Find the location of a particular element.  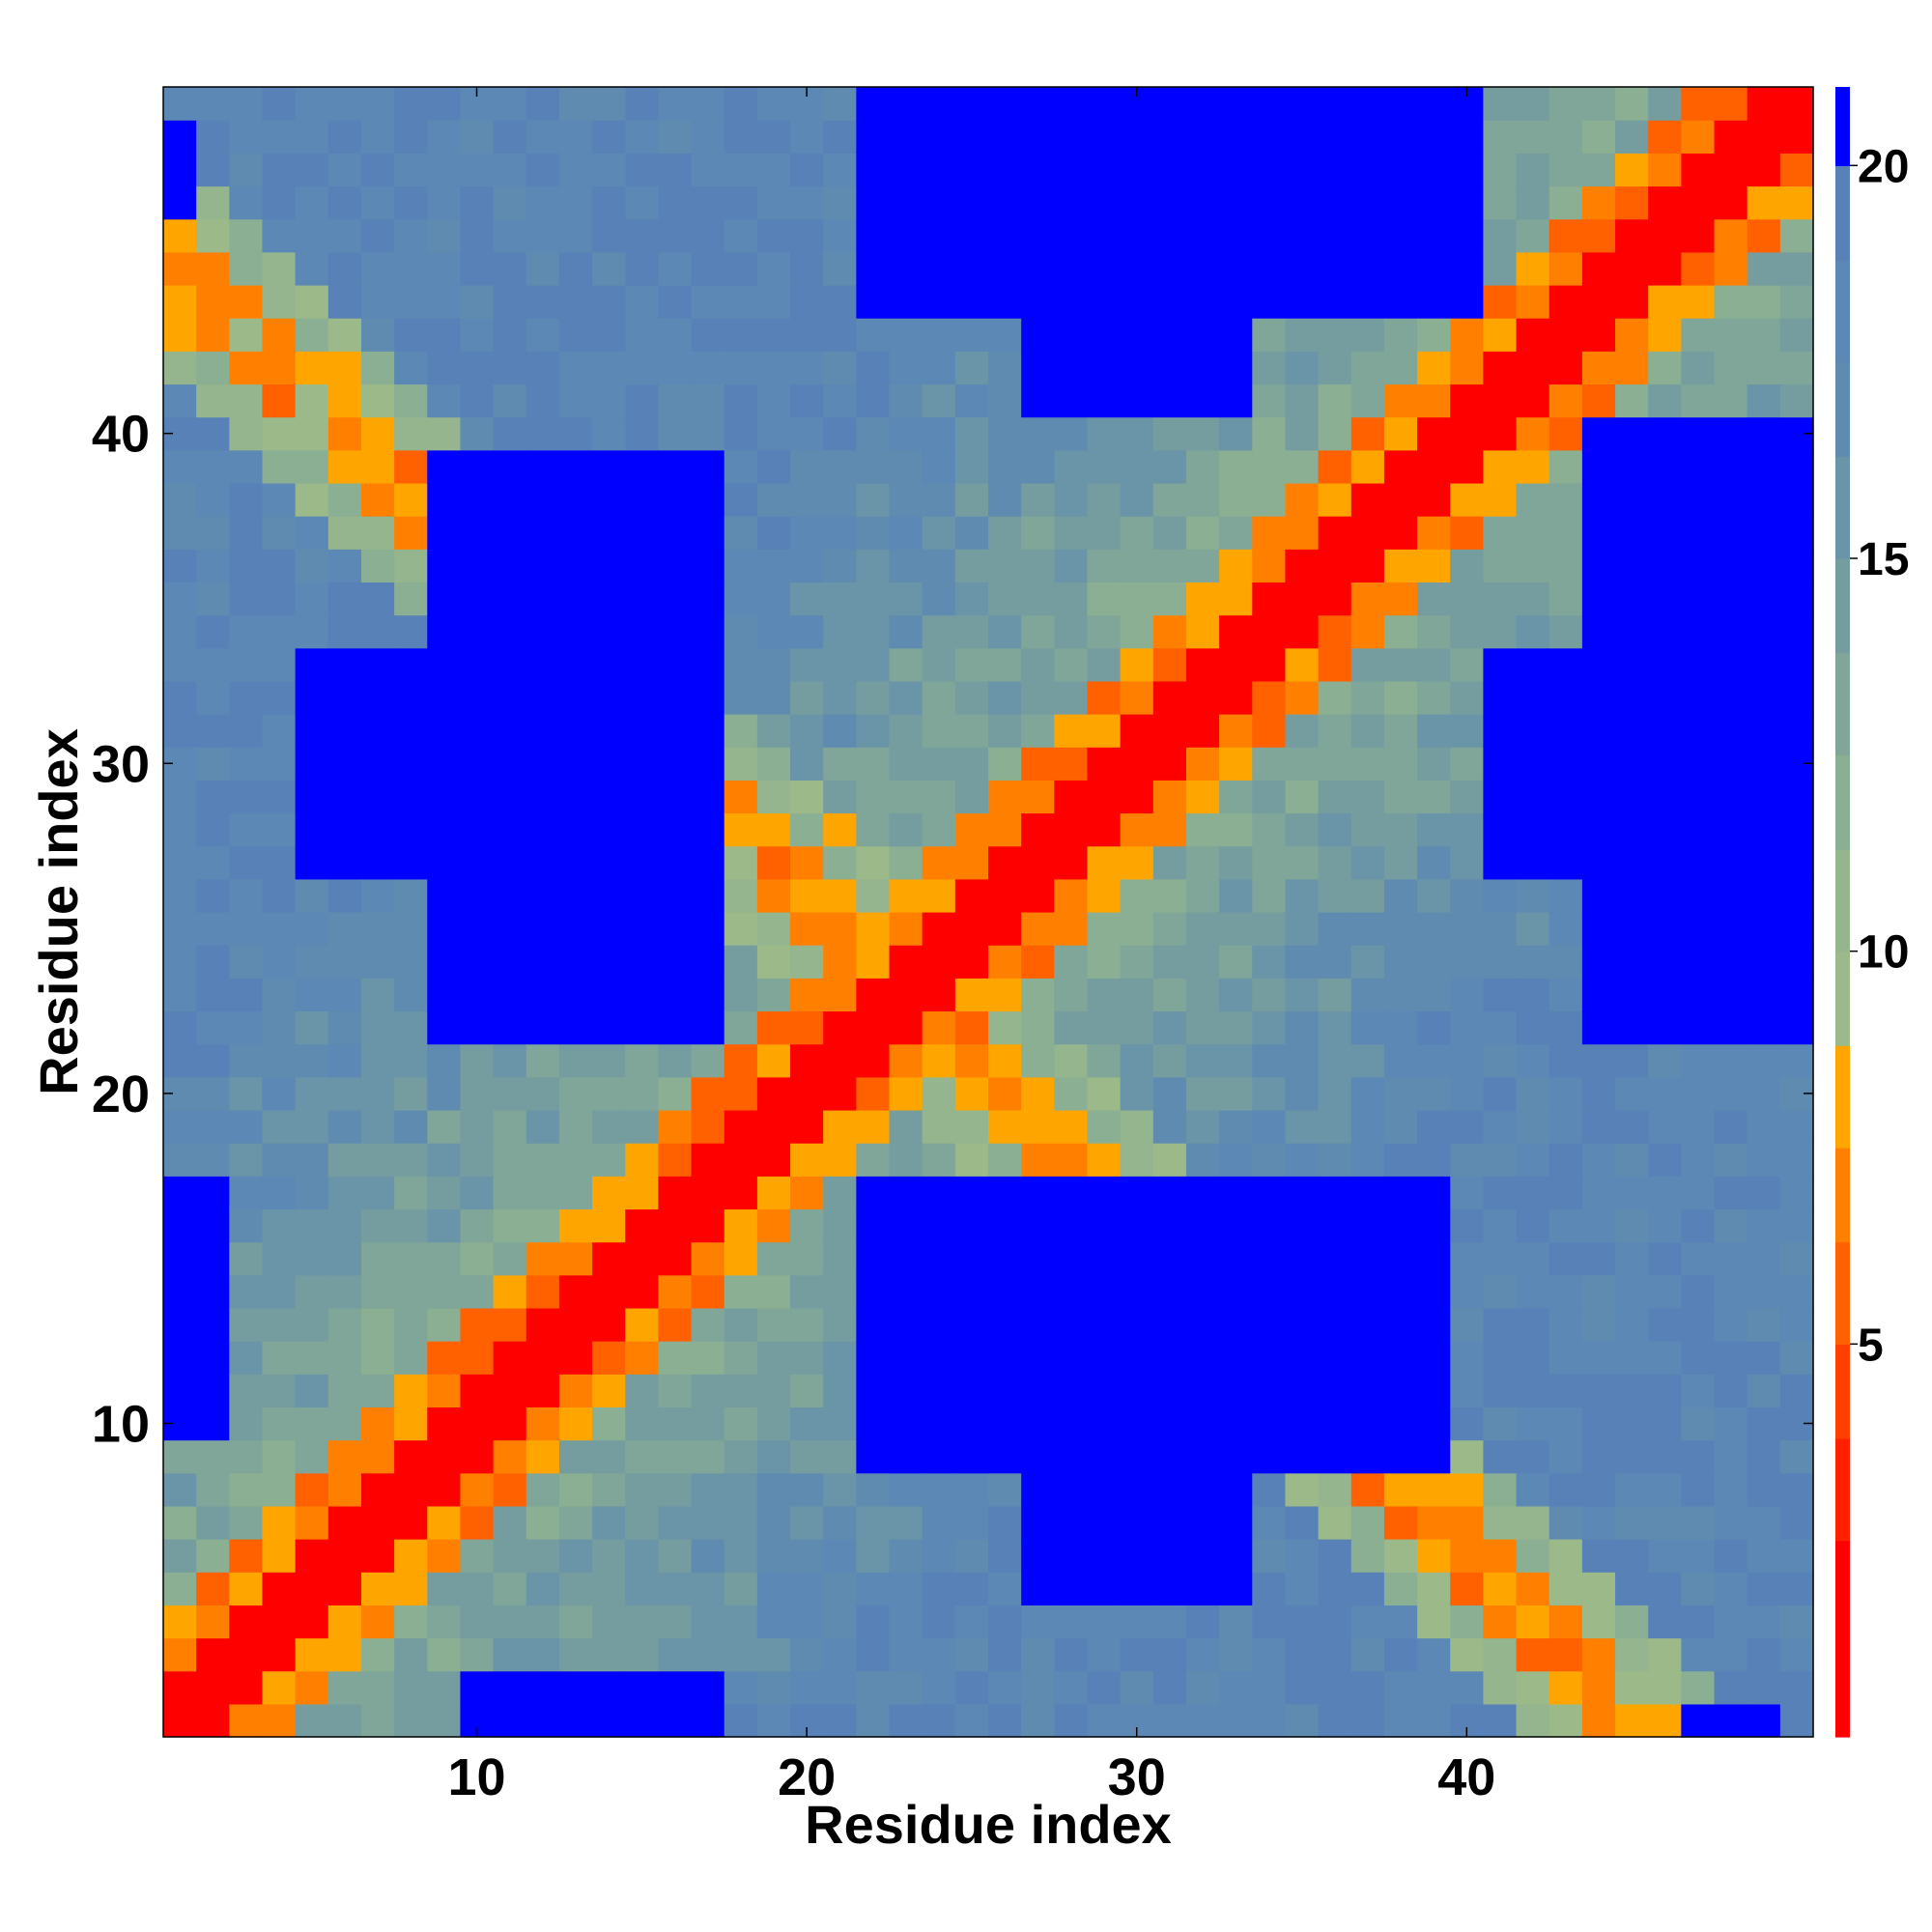

colorbar-segment is located at coordinates (1842, 1591).